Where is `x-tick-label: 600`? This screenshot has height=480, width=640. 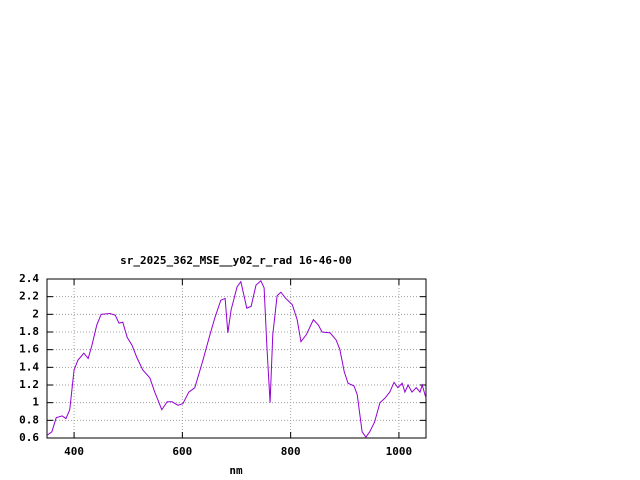 x-tick-label: 600 is located at coordinates (182, 451).